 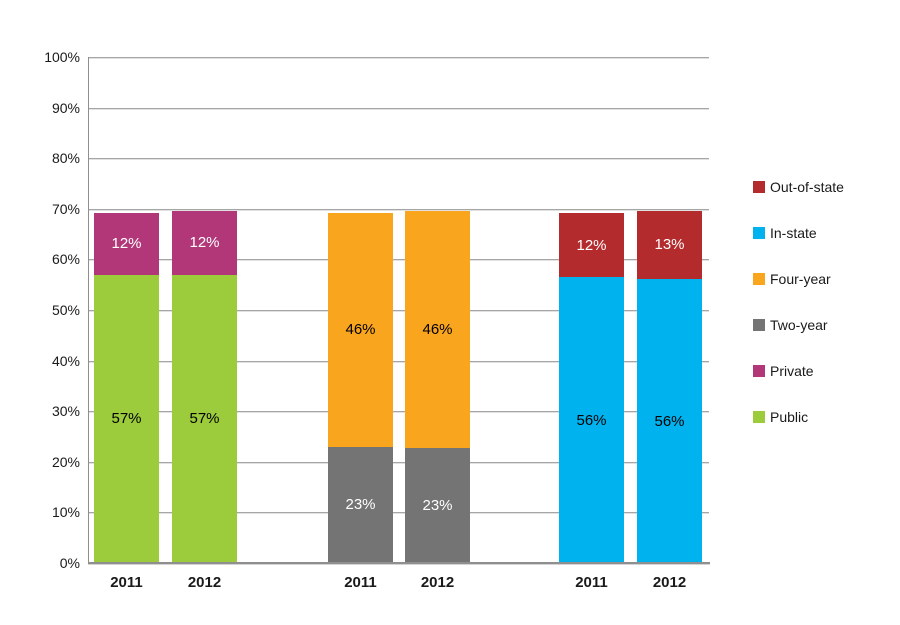 I want to click on y-tick-label-60: 60%, so click(x=65, y=259).